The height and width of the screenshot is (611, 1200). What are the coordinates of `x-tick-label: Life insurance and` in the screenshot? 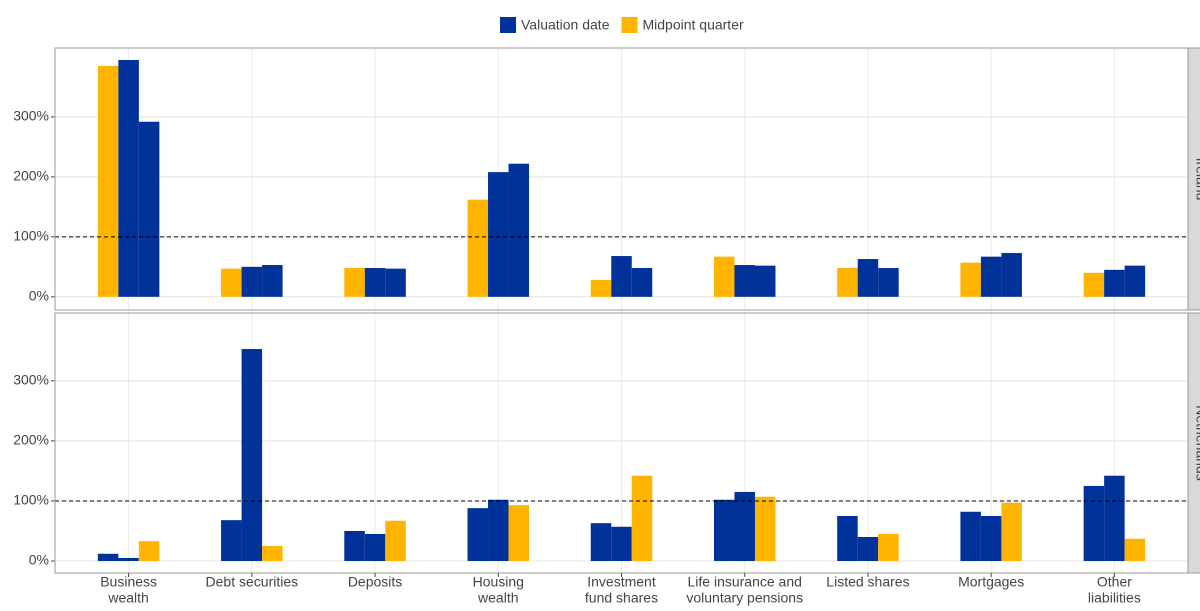 It's located at (745, 582).